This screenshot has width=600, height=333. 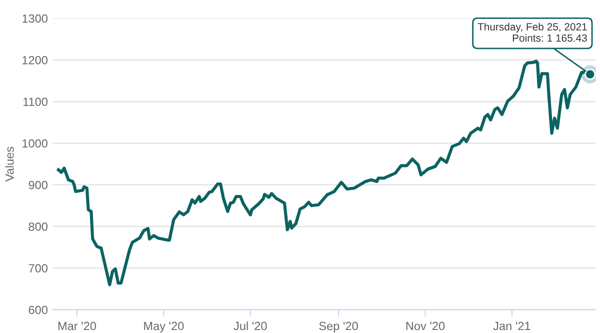 What do you see at coordinates (532, 32) in the screenshot?
I see `annotation: Thursday, Feb 25, 2021 Points: 1 165.43` at bounding box center [532, 32].